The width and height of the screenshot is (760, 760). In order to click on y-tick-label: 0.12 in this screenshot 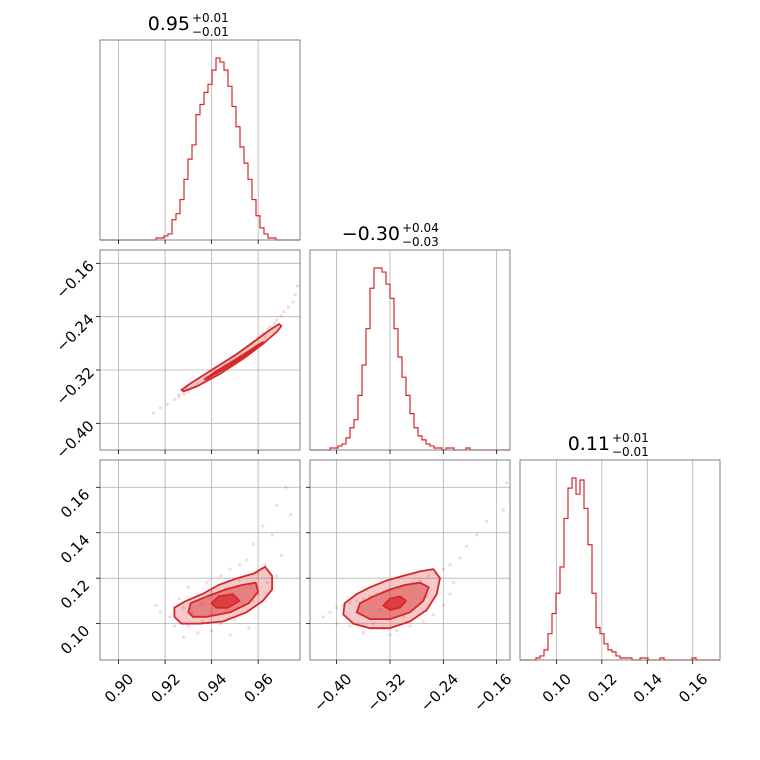, I will do `click(75, 594)`.